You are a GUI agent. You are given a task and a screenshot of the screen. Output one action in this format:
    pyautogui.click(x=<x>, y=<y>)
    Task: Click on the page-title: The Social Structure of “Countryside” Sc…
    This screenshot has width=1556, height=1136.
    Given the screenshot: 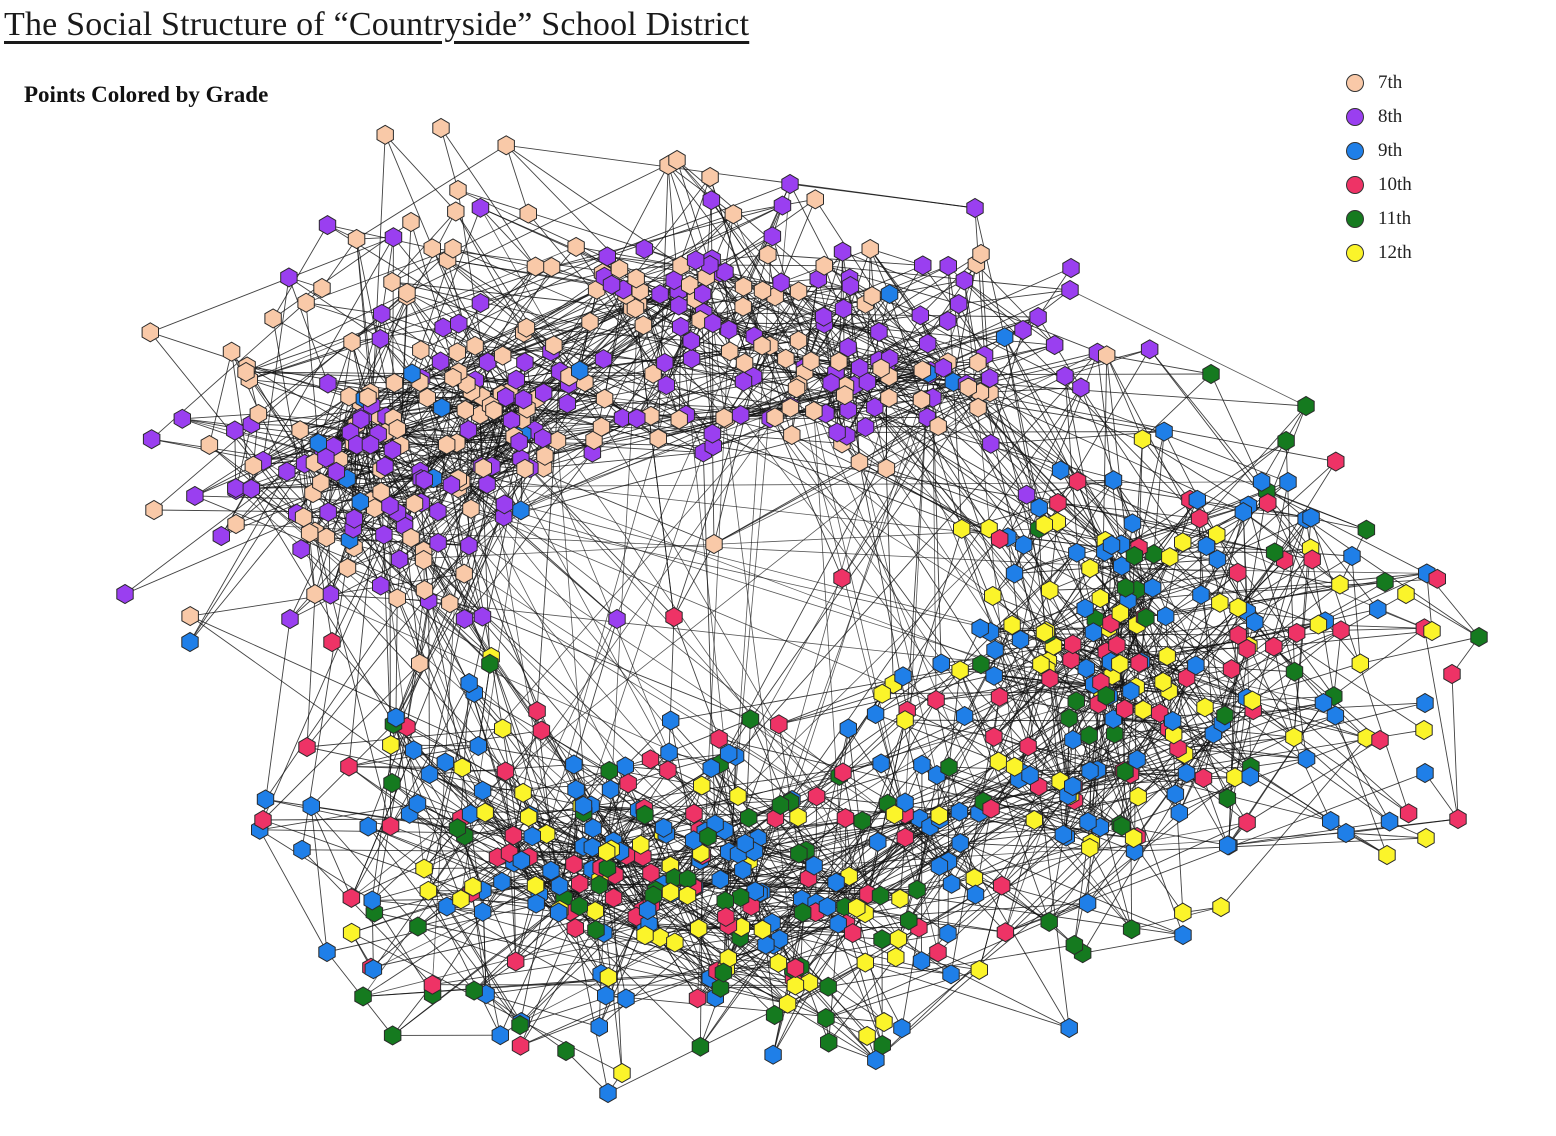 What is the action you would take?
    pyautogui.click(x=377, y=24)
    